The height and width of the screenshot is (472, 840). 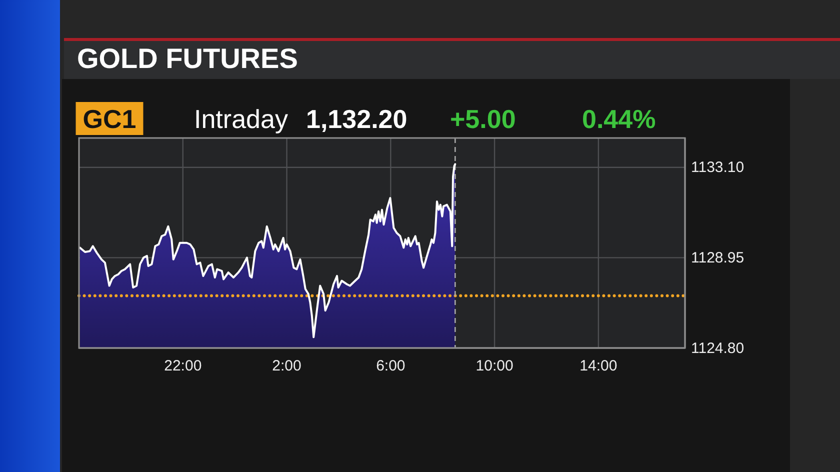 I want to click on y-tick-label: 1128.95, so click(x=717, y=257).